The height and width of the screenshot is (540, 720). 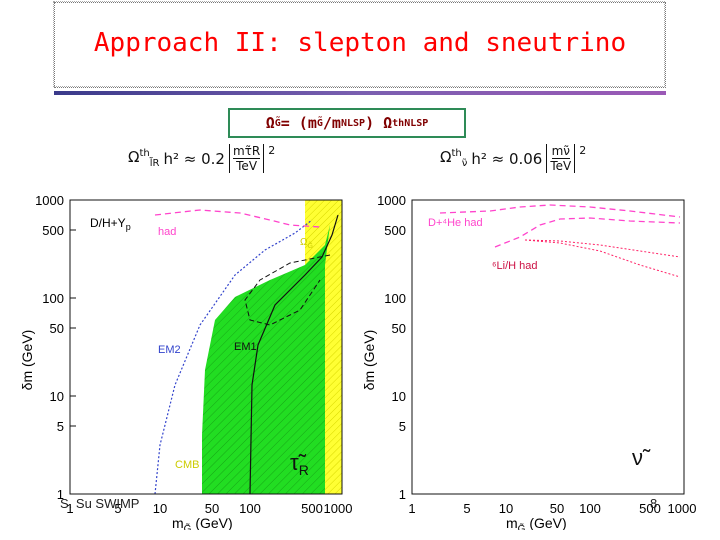 I want to click on footer-author: S. Su SWIMP, so click(x=100, y=503).